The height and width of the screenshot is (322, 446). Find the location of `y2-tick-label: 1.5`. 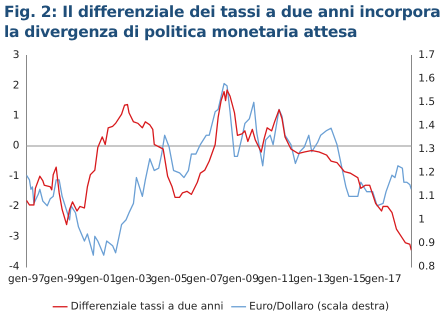

y2-tick-label: 1.5 is located at coordinates (427, 102).